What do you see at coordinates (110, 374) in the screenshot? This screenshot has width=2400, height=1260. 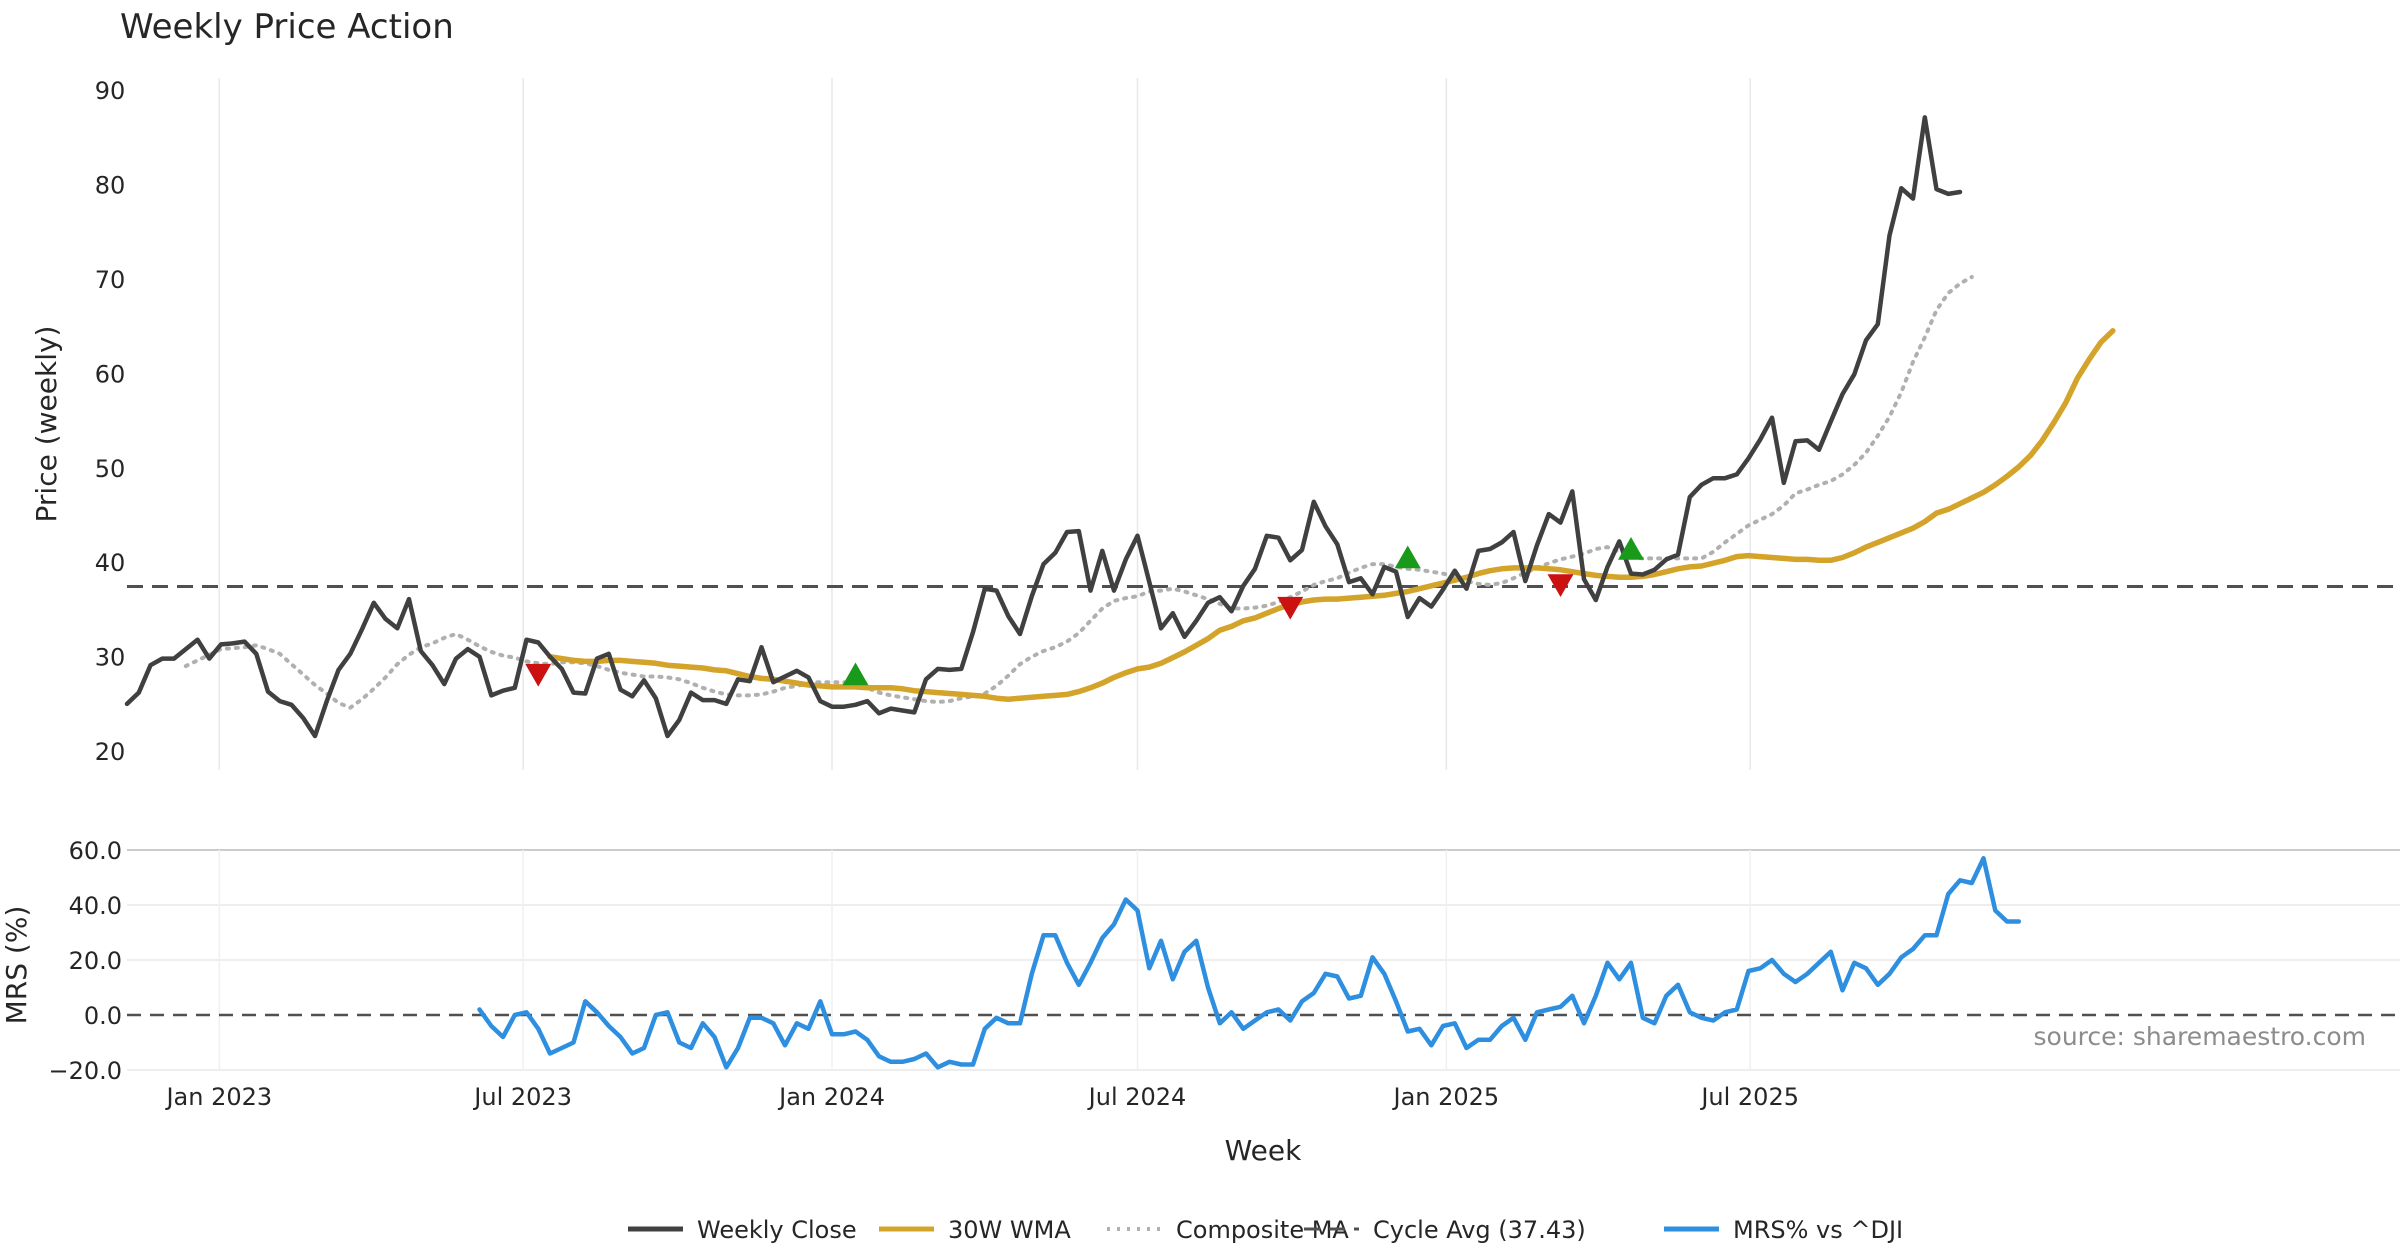 I see `price-y-tick-label: 60` at bounding box center [110, 374].